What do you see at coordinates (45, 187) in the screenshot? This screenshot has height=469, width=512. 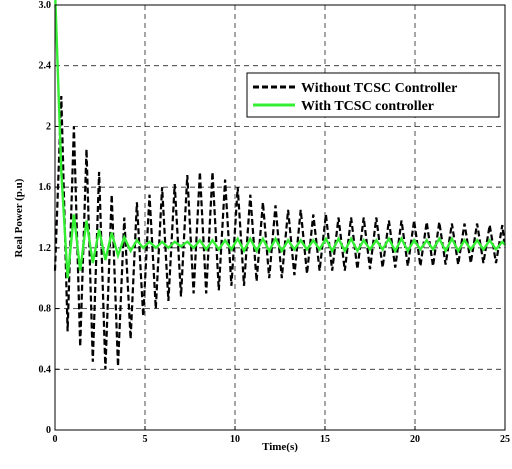 I see `y-tick-label: 1.6` at bounding box center [45, 187].